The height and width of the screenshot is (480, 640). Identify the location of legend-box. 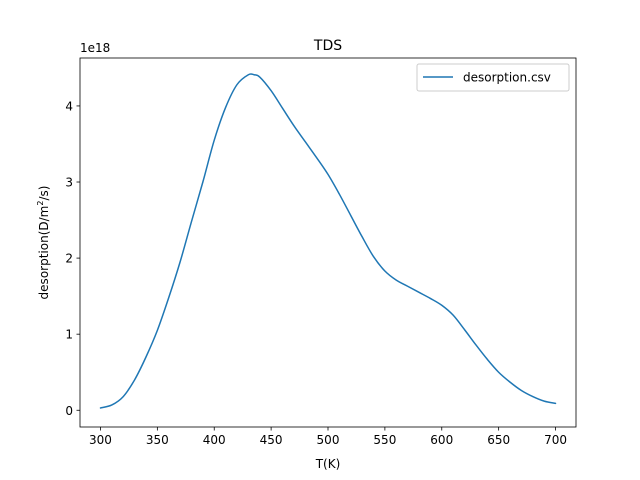
(493, 77).